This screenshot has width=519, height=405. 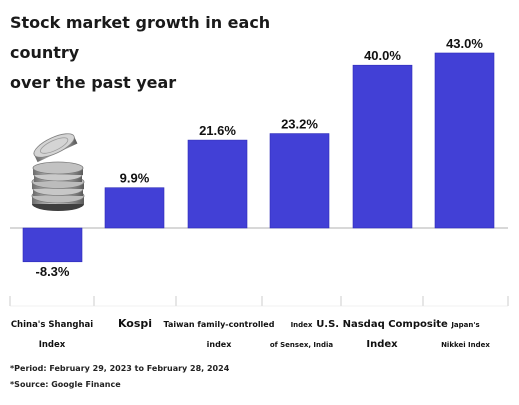 What do you see at coordinates (93, 82) in the screenshot?
I see `chart-title-line-2: over the past year` at bounding box center [93, 82].